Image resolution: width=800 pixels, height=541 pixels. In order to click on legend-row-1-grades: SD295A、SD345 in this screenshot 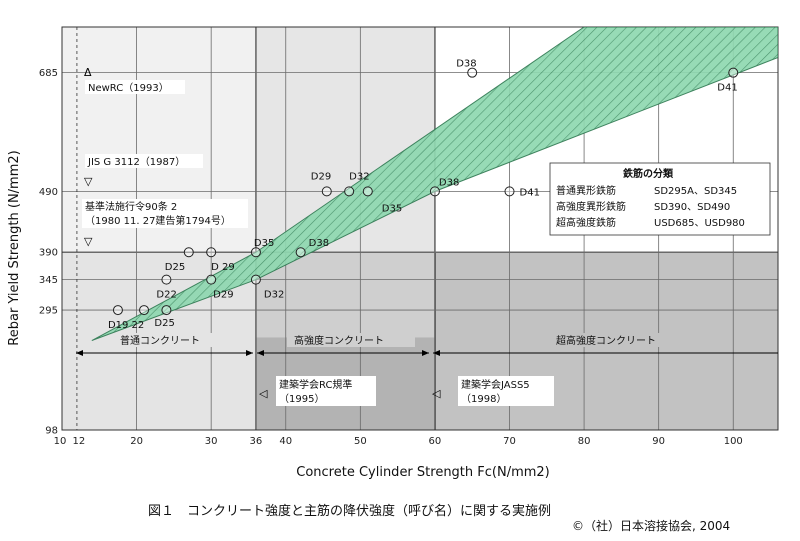, I will do `click(695, 191)`.